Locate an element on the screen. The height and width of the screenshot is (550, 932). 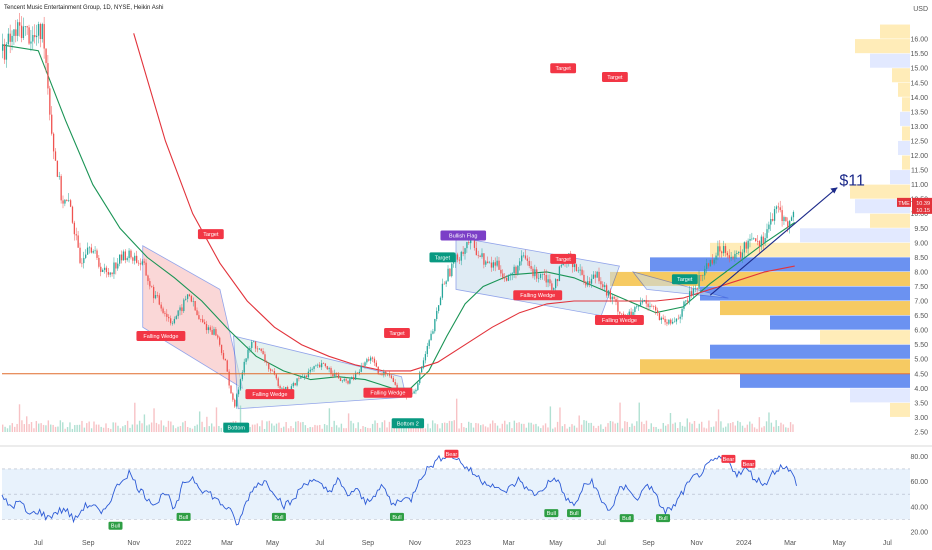
annotation: Target is located at coordinates (442, 257).